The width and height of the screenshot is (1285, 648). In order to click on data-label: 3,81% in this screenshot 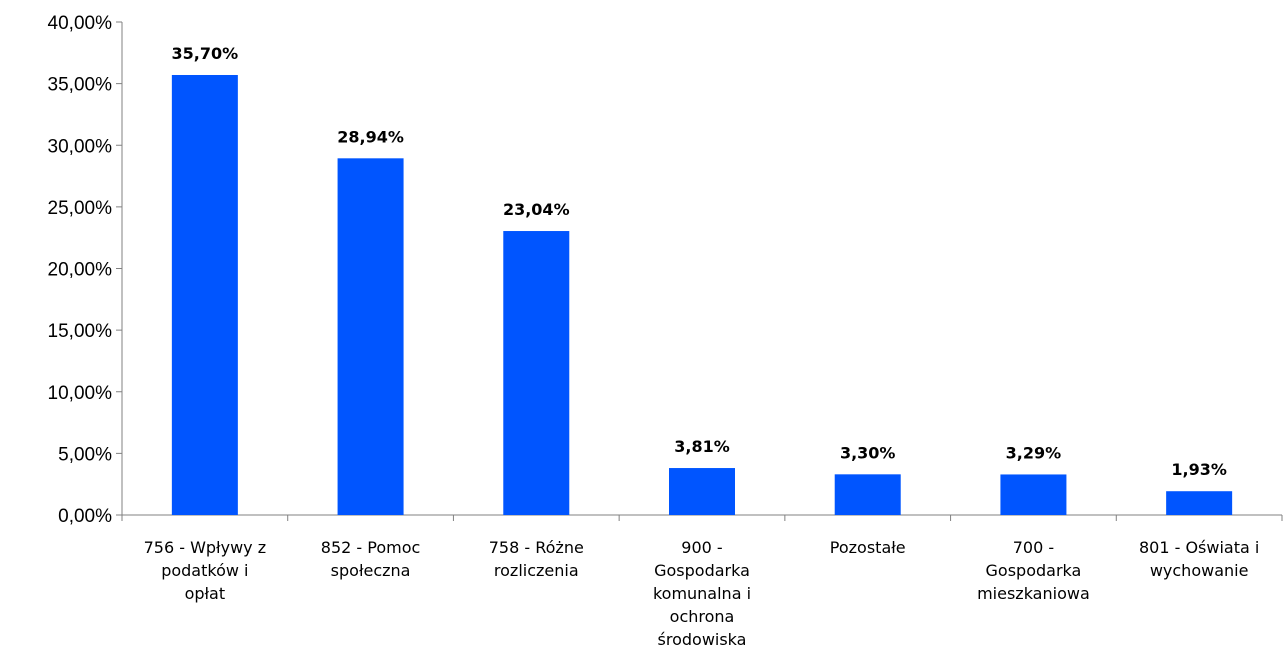, I will do `click(702, 446)`.